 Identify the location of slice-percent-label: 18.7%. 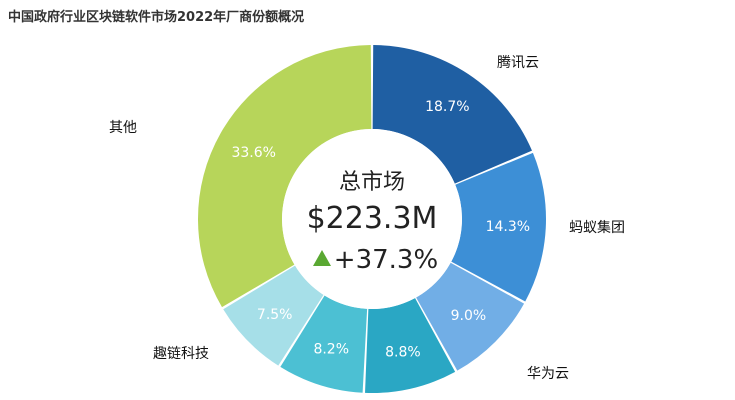
(447, 107).